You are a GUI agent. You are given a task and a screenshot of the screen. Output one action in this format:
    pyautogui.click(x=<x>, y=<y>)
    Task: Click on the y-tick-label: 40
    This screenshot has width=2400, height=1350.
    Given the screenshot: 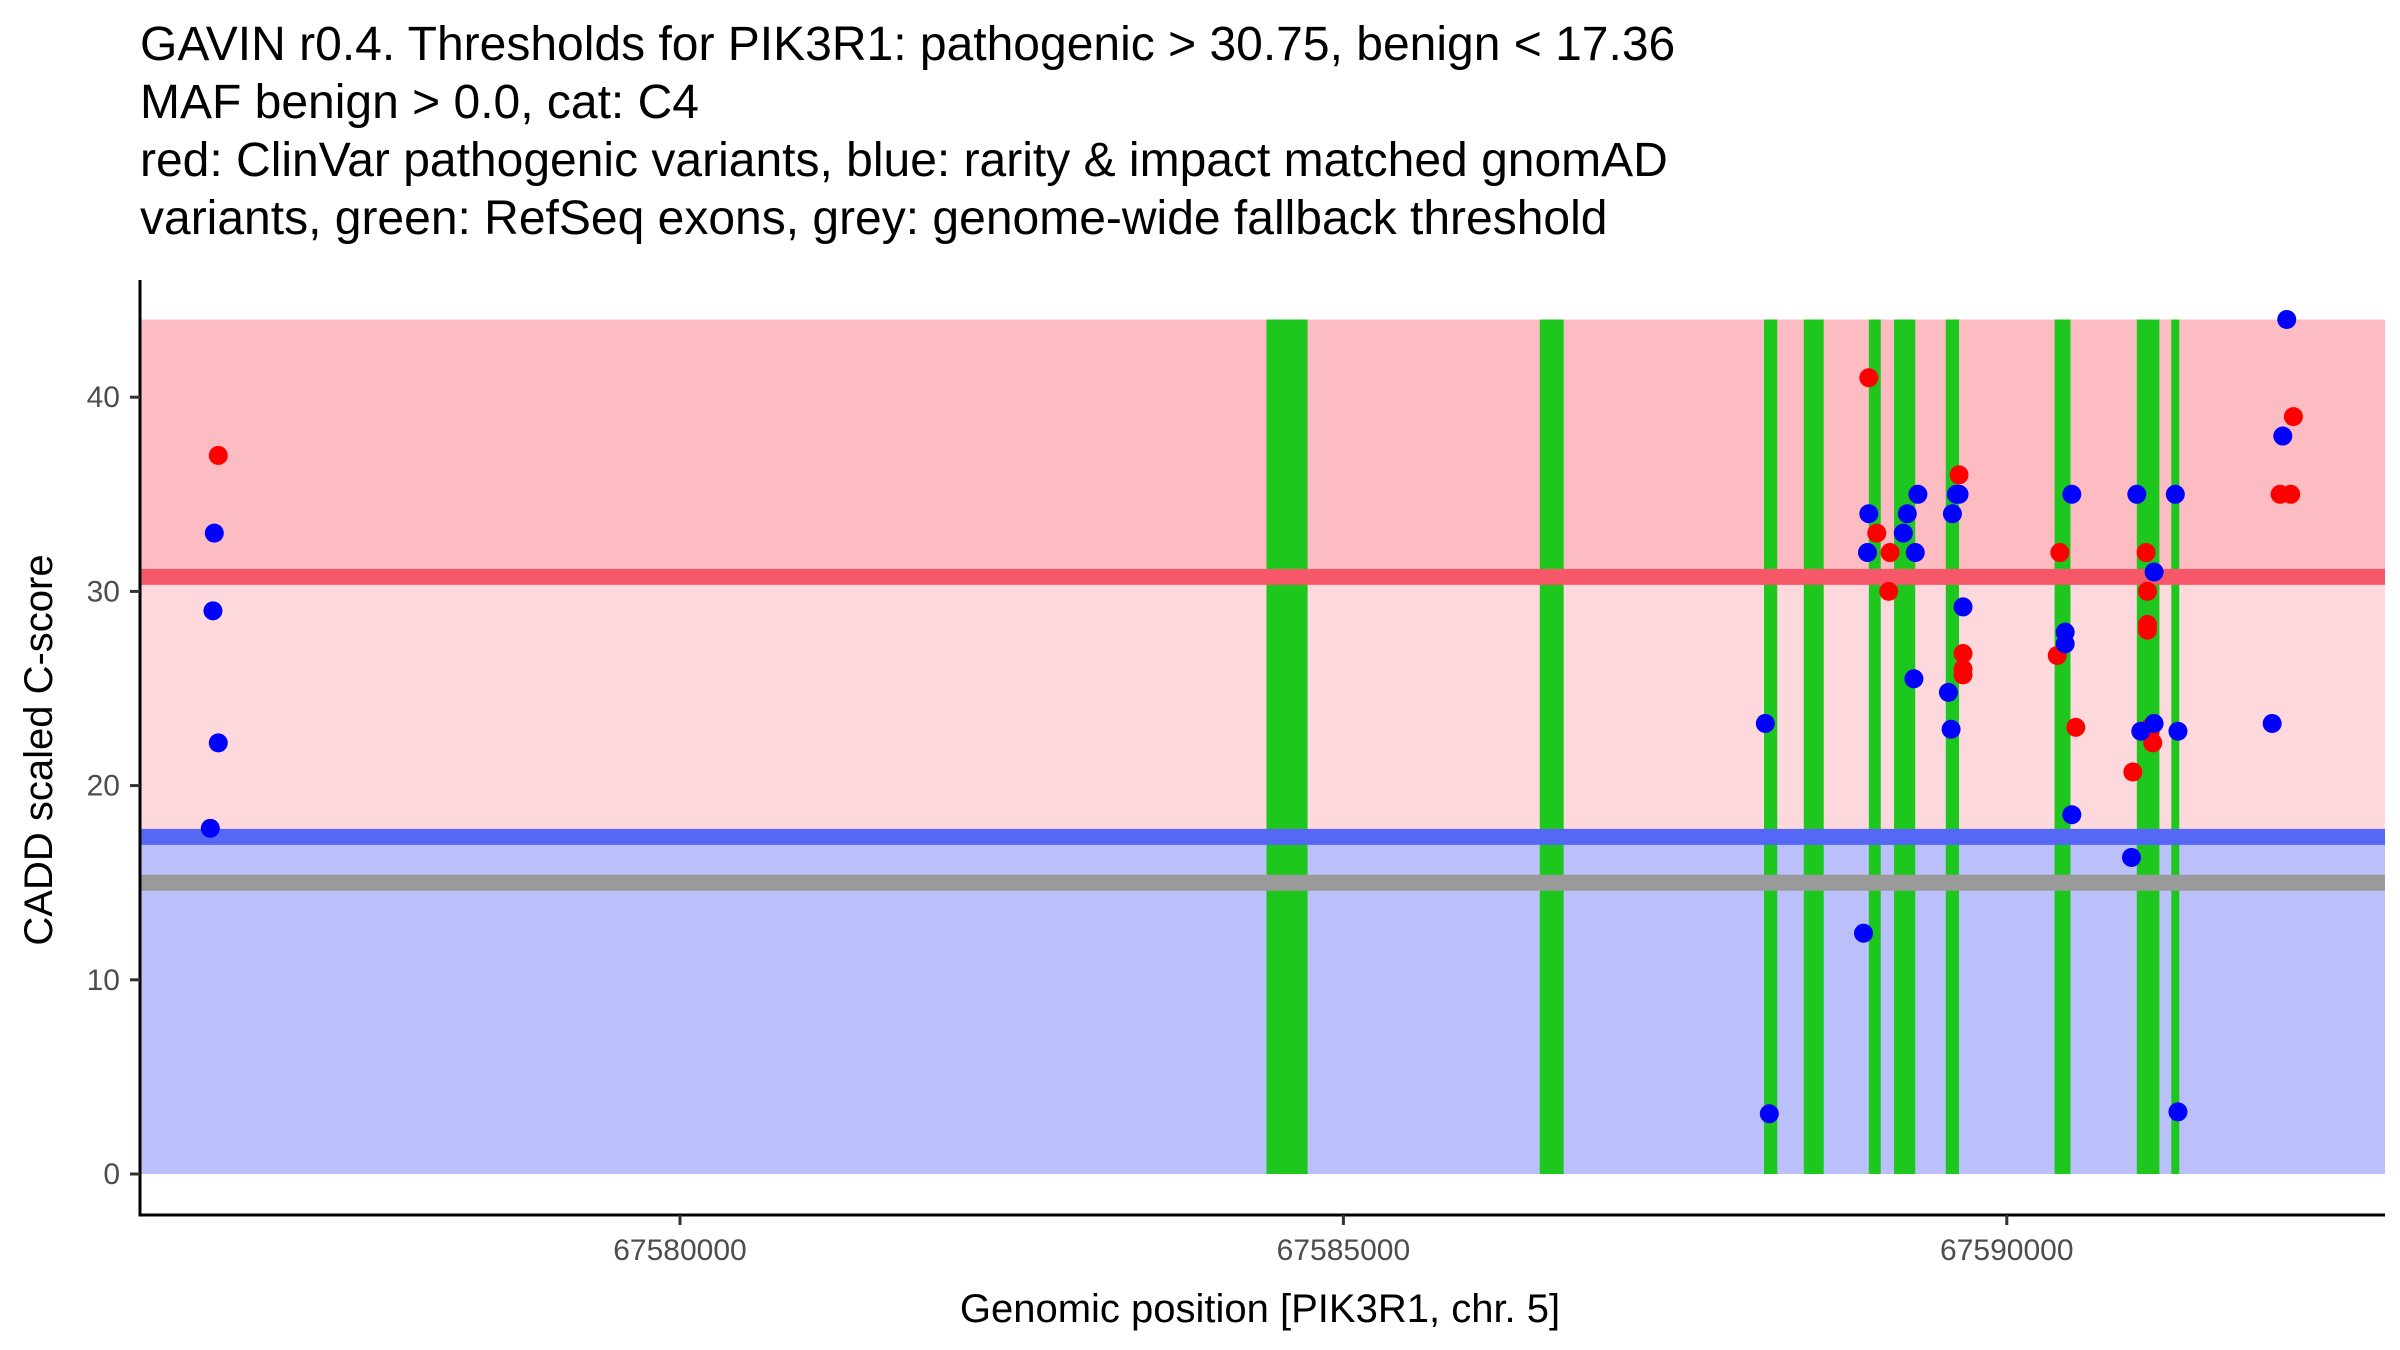 What is the action you would take?
    pyautogui.click(x=103, y=397)
    